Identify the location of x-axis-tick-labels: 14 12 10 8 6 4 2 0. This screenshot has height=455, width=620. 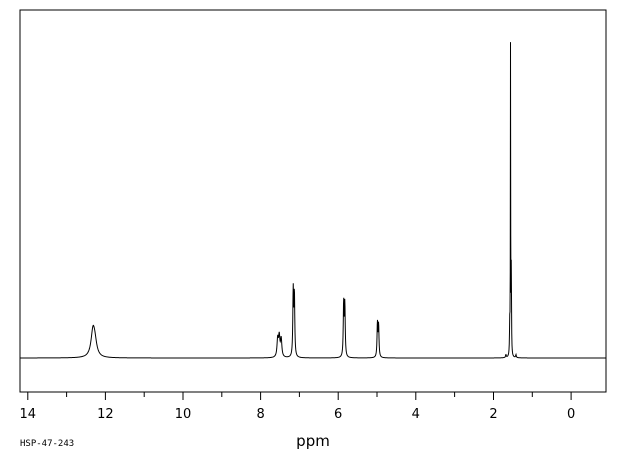
(298, 414).